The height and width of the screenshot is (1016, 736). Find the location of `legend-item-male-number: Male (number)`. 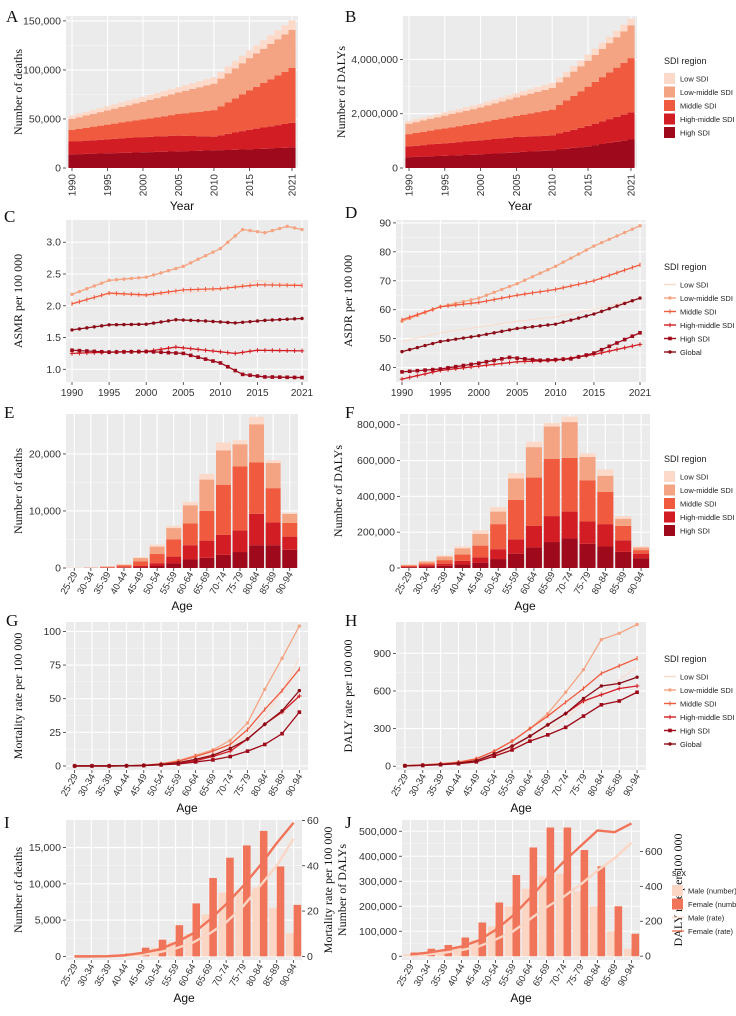

legend-item-male-number: Male (number) is located at coordinates (704, 890).